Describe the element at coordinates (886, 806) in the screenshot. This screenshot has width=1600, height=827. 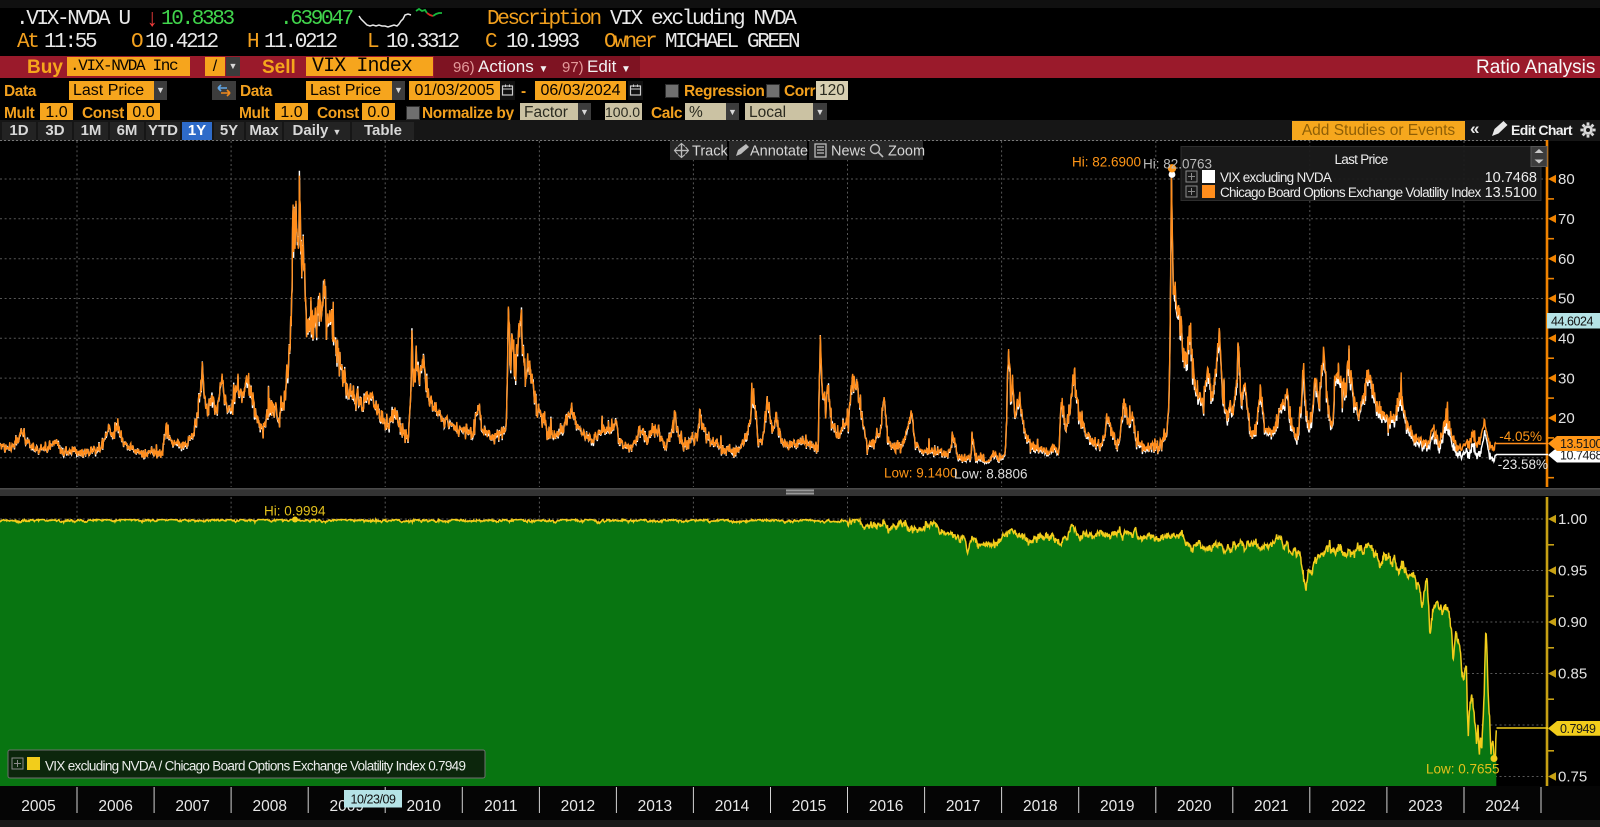
I see `svg-text: 2016` at that location.